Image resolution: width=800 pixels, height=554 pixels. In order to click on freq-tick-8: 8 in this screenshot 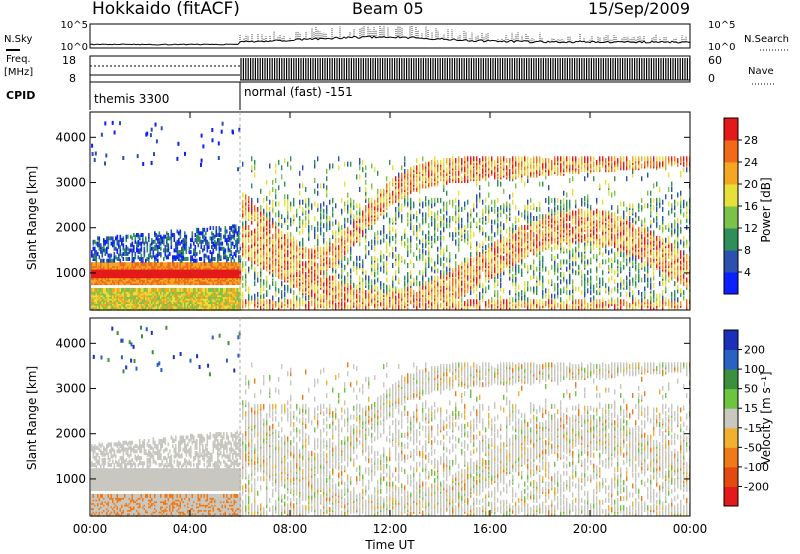, I will do `click(72, 78)`.